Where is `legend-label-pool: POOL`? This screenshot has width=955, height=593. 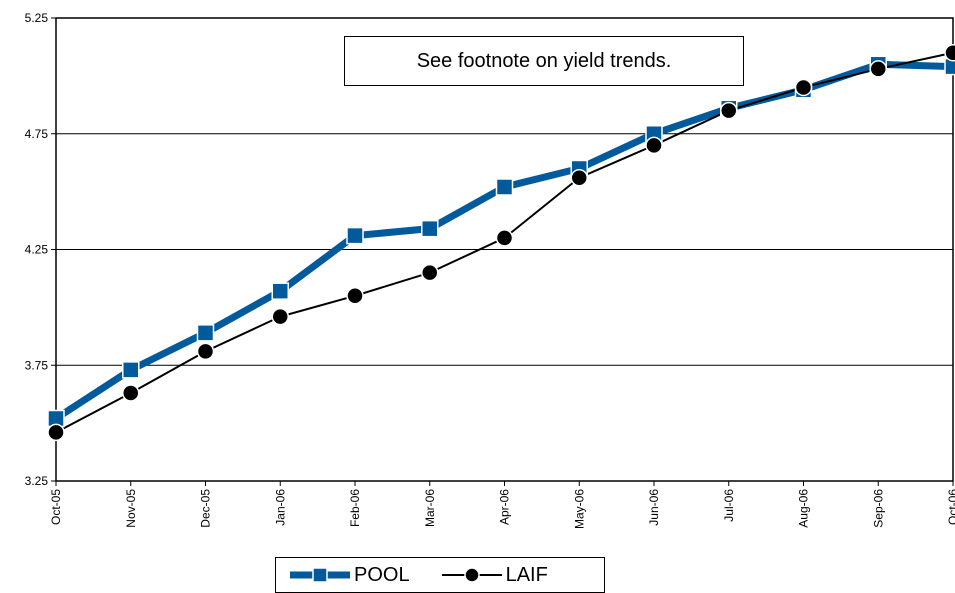
legend-label-pool: POOL is located at coordinates (382, 574).